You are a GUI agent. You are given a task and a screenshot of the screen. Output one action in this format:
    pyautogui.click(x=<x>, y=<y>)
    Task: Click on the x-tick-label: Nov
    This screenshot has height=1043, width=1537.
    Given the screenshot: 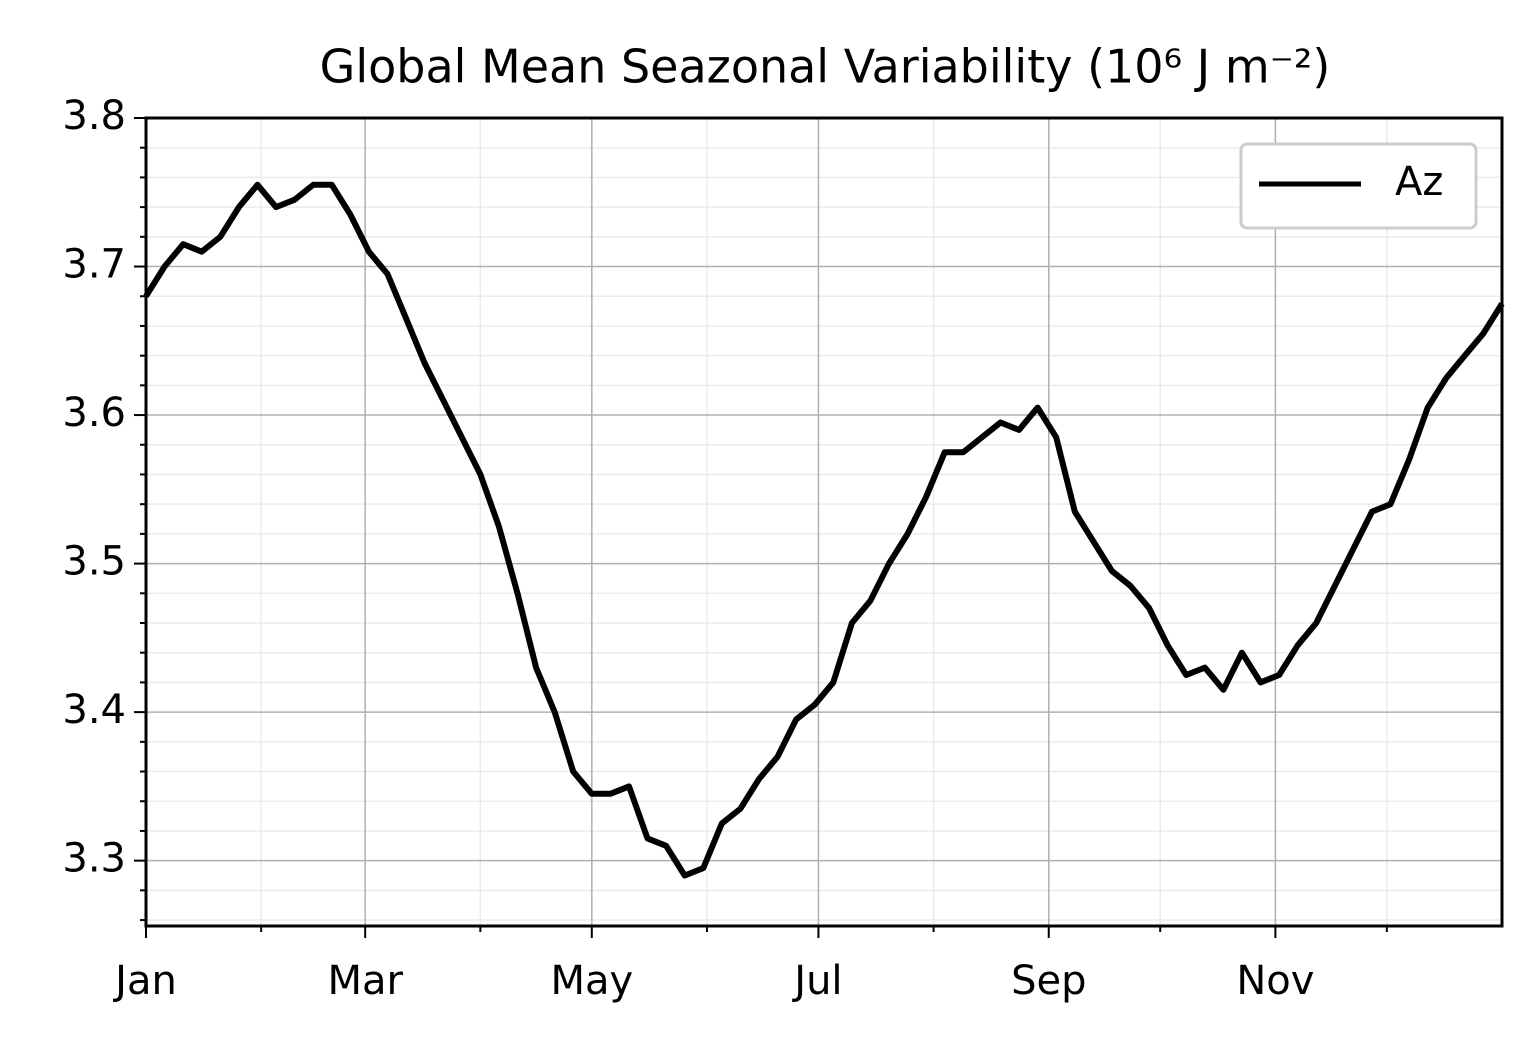 What is the action you would take?
    pyautogui.click(x=1275, y=981)
    